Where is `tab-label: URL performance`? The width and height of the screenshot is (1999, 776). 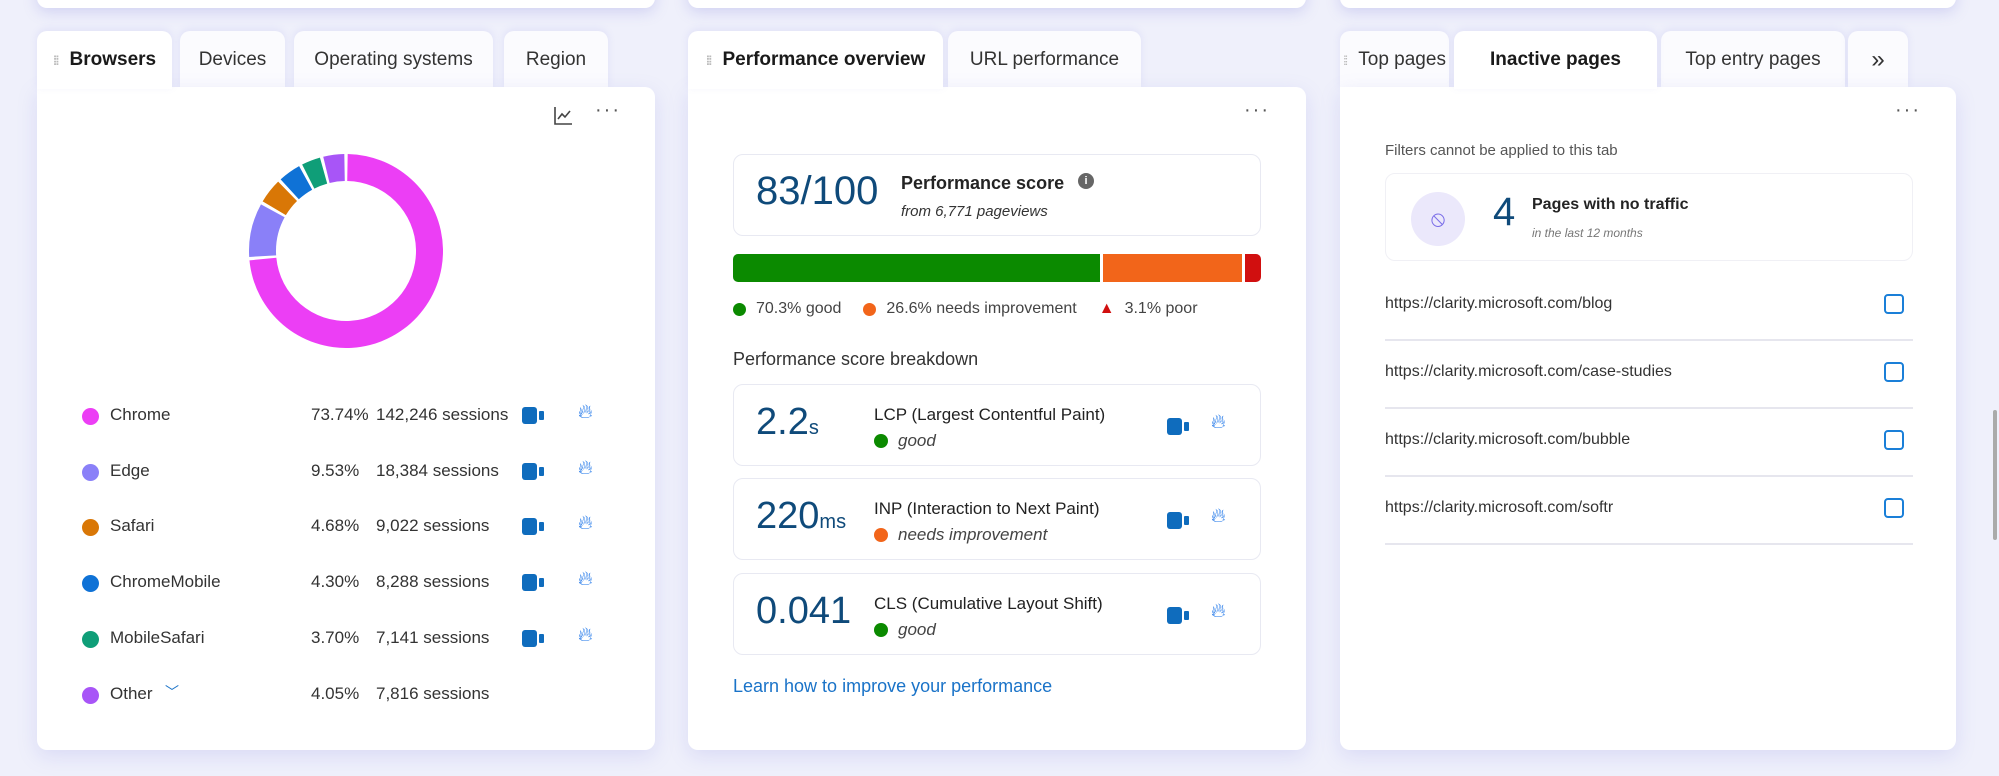 tab-label: URL performance is located at coordinates (1044, 59).